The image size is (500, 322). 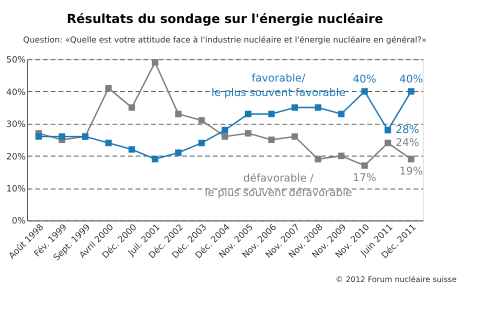 I want to click on chart-title: Résultats du sondage sur l'énergie nucléaire, so click(x=225, y=18).